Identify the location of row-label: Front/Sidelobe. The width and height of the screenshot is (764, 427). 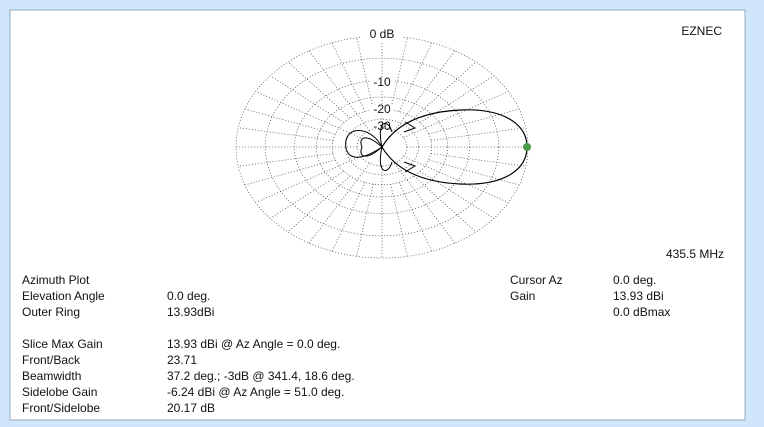
(61, 408).